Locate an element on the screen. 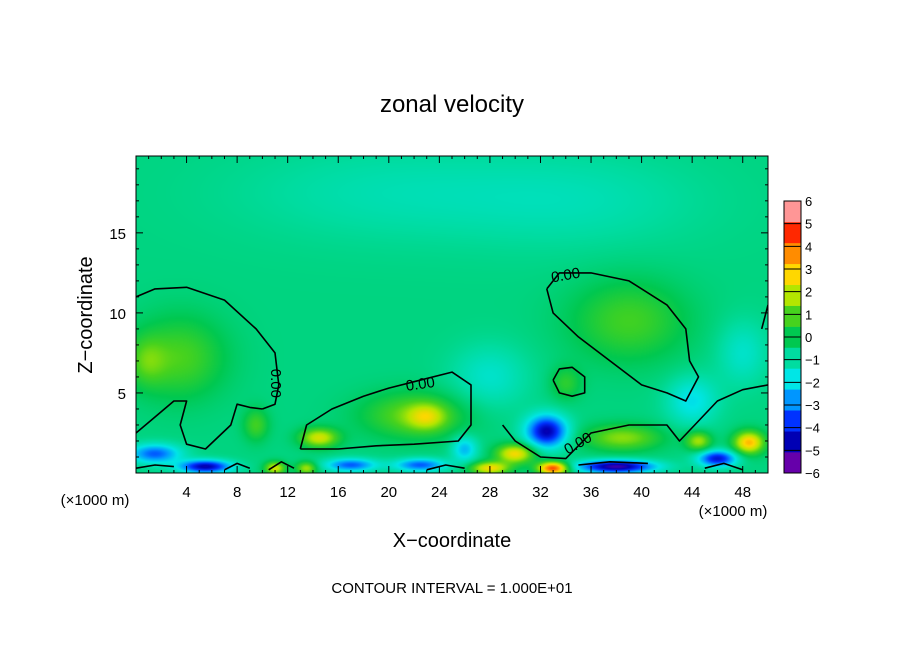  colorbar: −6 −5 −4 −3 −2 −1 0 1 2 3 4 5 6 is located at coordinates (801, 337).